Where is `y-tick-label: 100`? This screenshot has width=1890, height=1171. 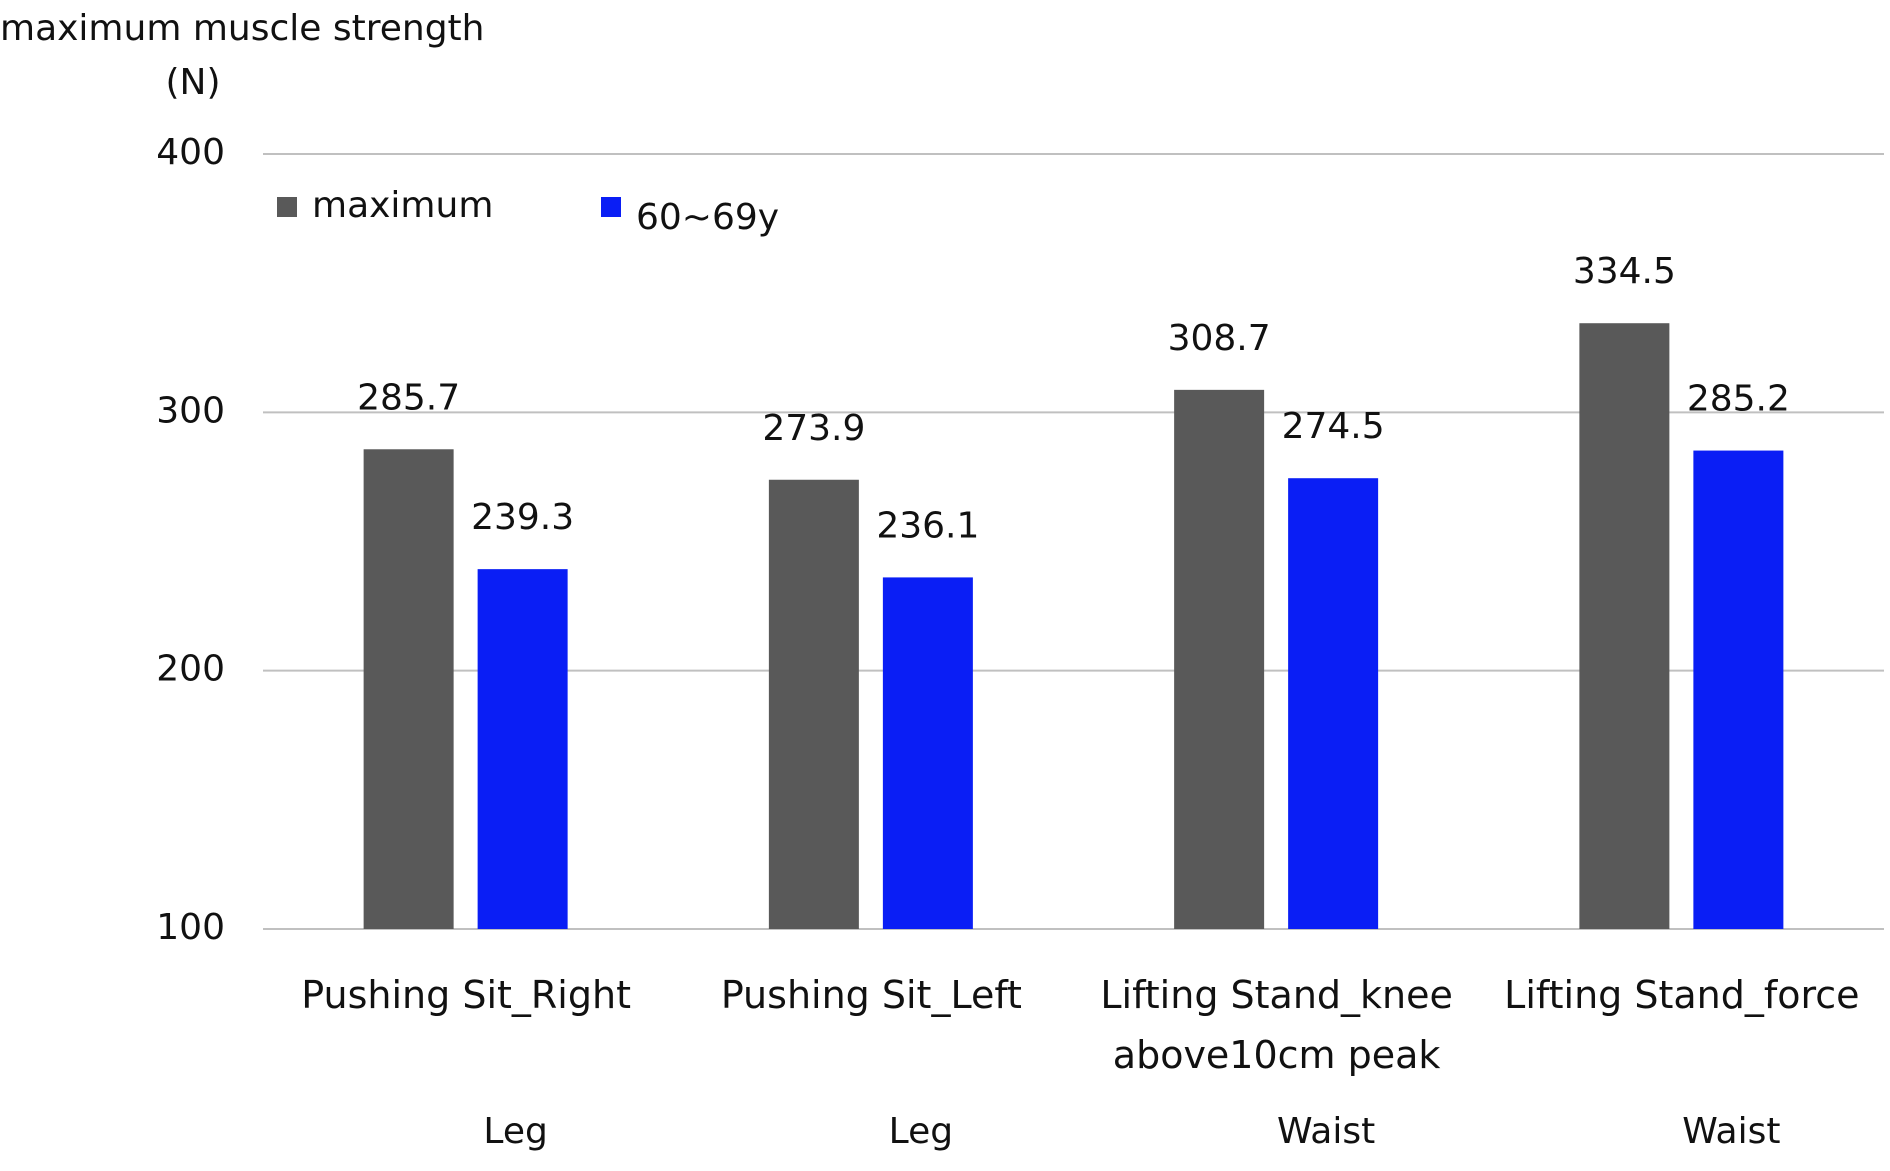
y-tick-label: 100 is located at coordinates (190, 927).